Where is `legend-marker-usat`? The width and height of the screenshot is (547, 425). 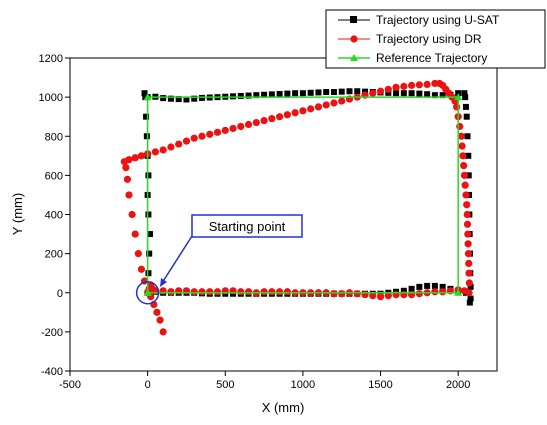
legend-marker-usat is located at coordinates (353, 19).